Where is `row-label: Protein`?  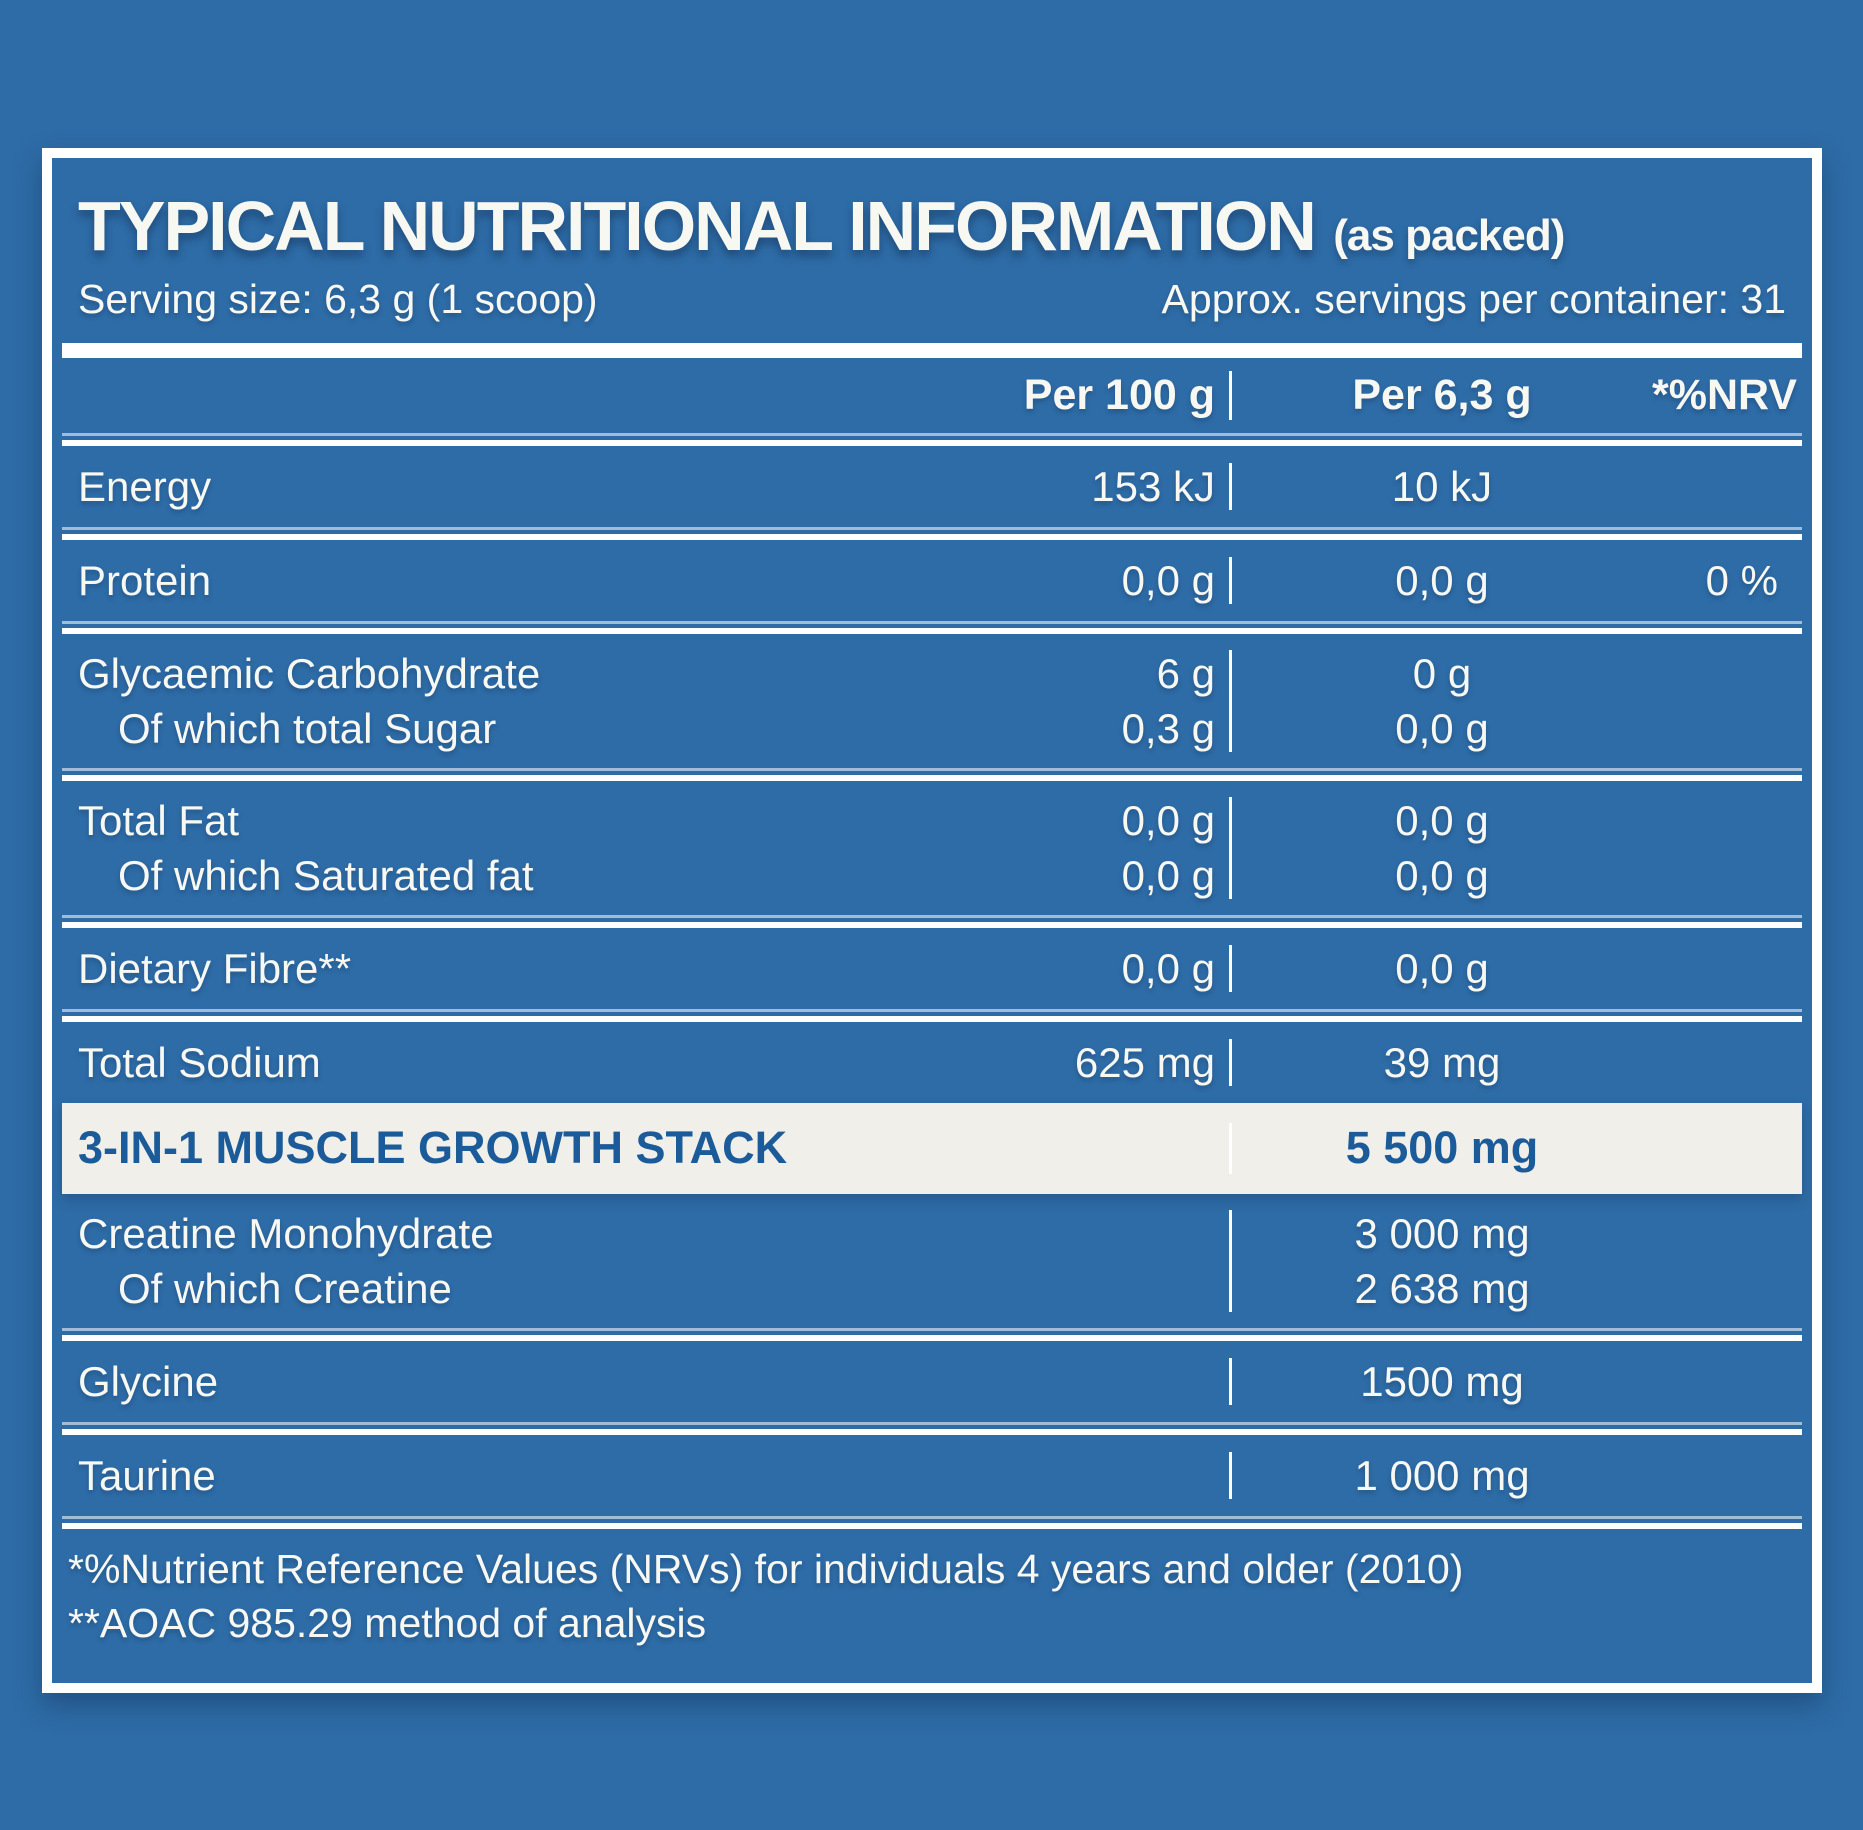
row-label: Protein is located at coordinates (145, 581).